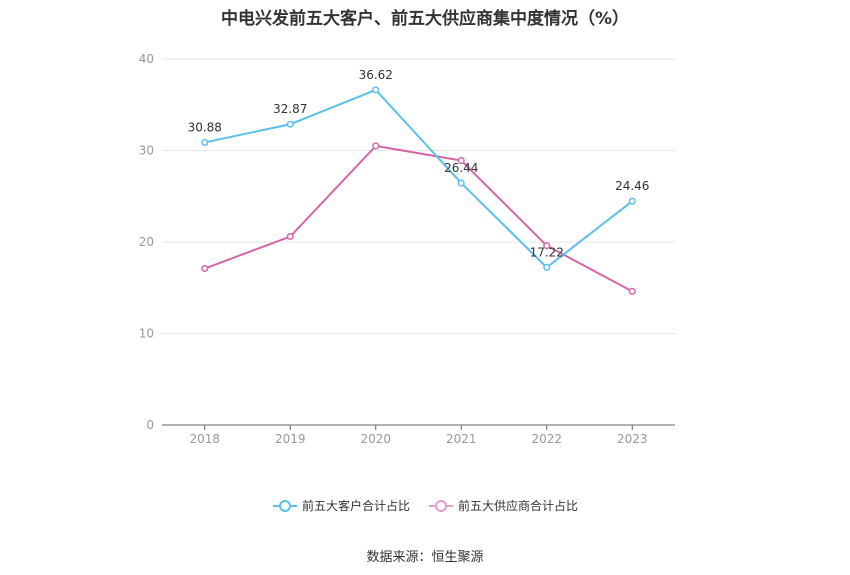 The width and height of the screenshot is (850, 575). What do you see at coordinates (375, 439) in the screenshot?
I see `x-tick-label: 2020` at bounding box center [375, 439].